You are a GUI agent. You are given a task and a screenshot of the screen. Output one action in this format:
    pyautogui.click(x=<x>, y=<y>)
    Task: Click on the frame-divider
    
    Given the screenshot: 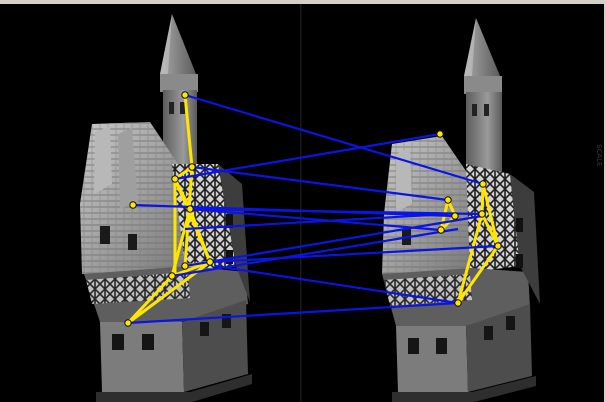 What is the action you would take?
    pyautogui.click(x=301, y=203)
    